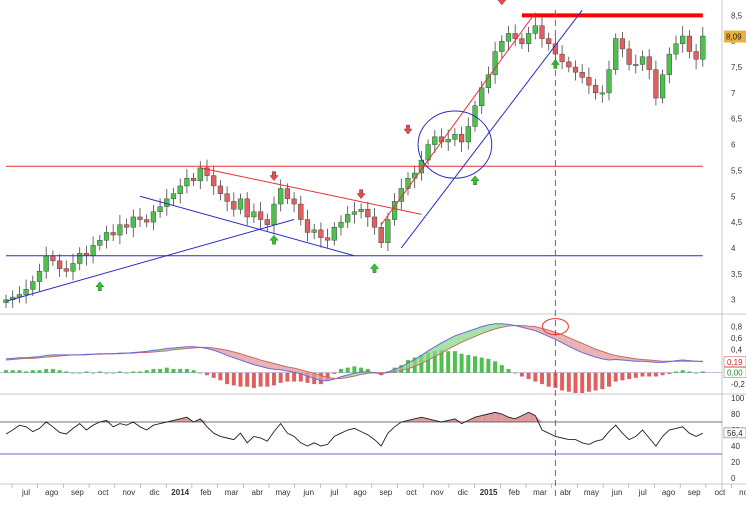  What do you see at coordinates (282, 492) in the screenshot?
I see `x-month-label: may` at bounding box center [282, 492].